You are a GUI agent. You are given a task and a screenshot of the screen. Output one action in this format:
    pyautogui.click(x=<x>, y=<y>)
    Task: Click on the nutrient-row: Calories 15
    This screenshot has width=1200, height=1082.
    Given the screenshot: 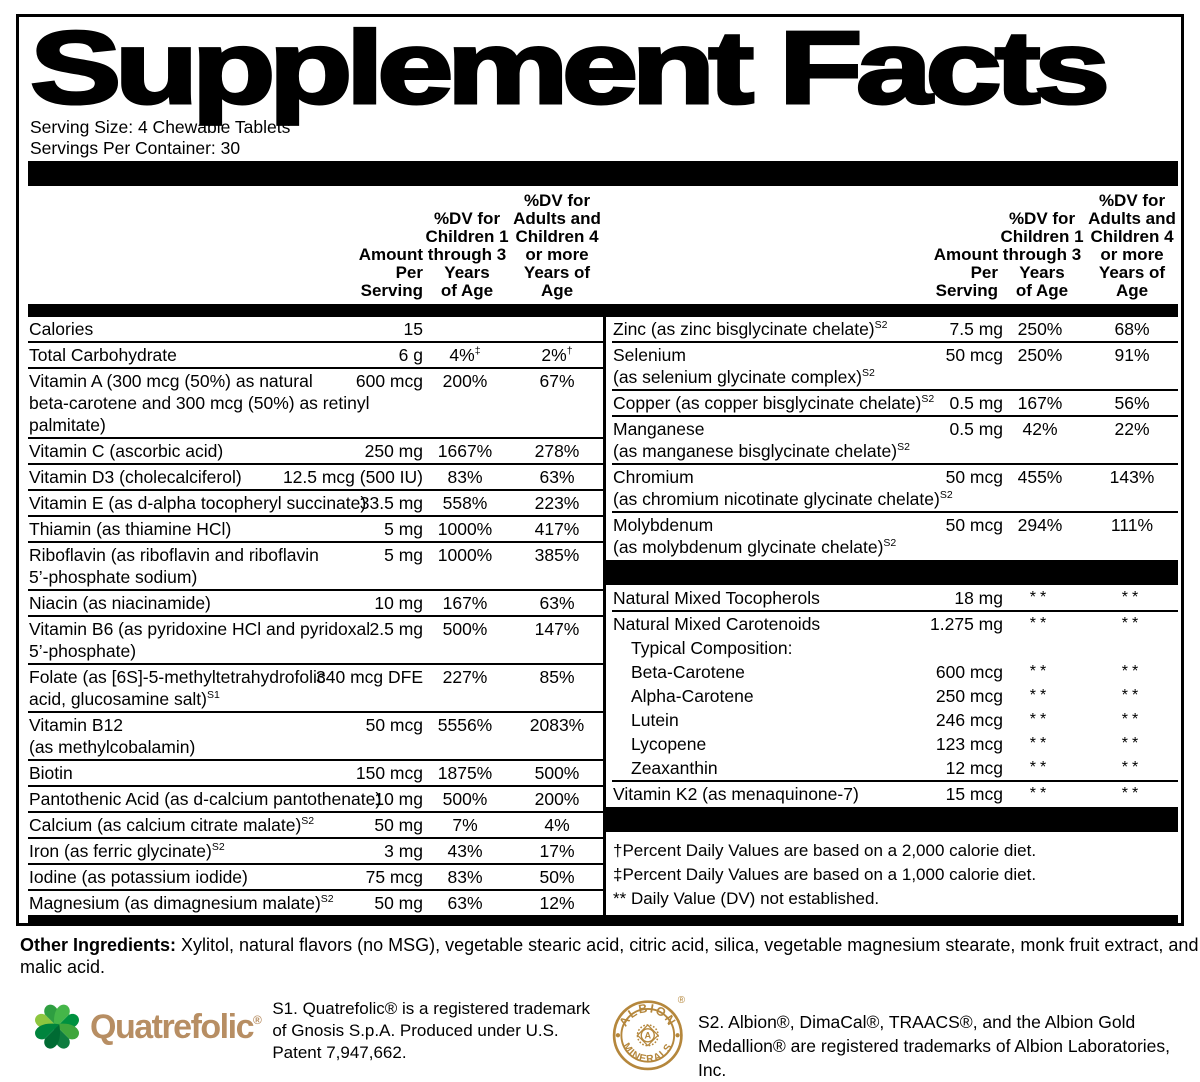 What is the action you would take?
    pyautogui.click(x=315, y=330)
    